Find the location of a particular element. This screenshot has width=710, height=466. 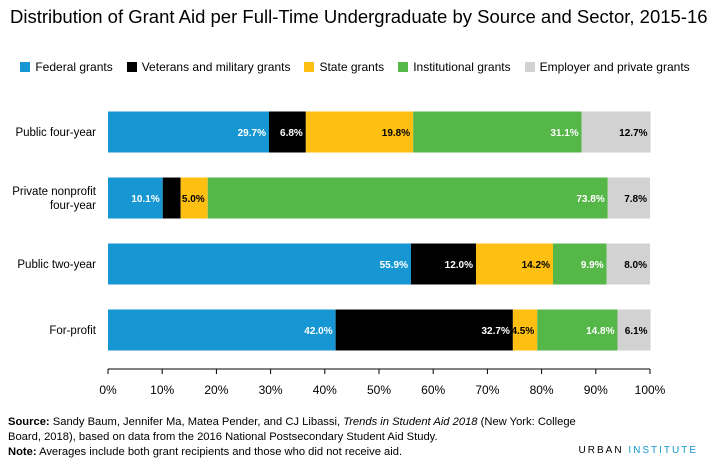

x-tick-label-3: 30% is located at coordinates (271, 390).